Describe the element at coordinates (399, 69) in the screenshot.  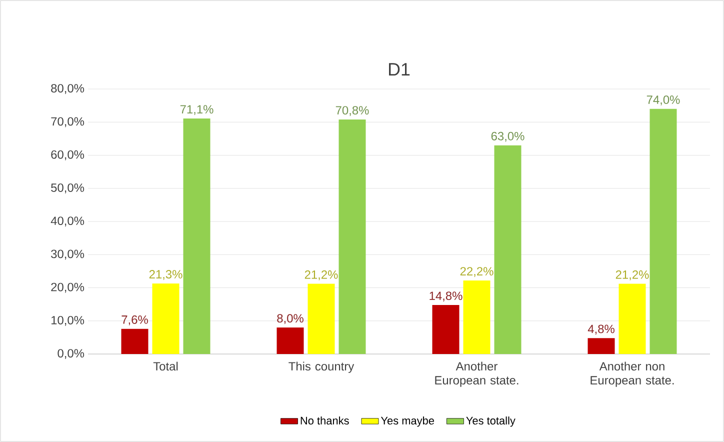
I see `chart-title: D1` at that location.